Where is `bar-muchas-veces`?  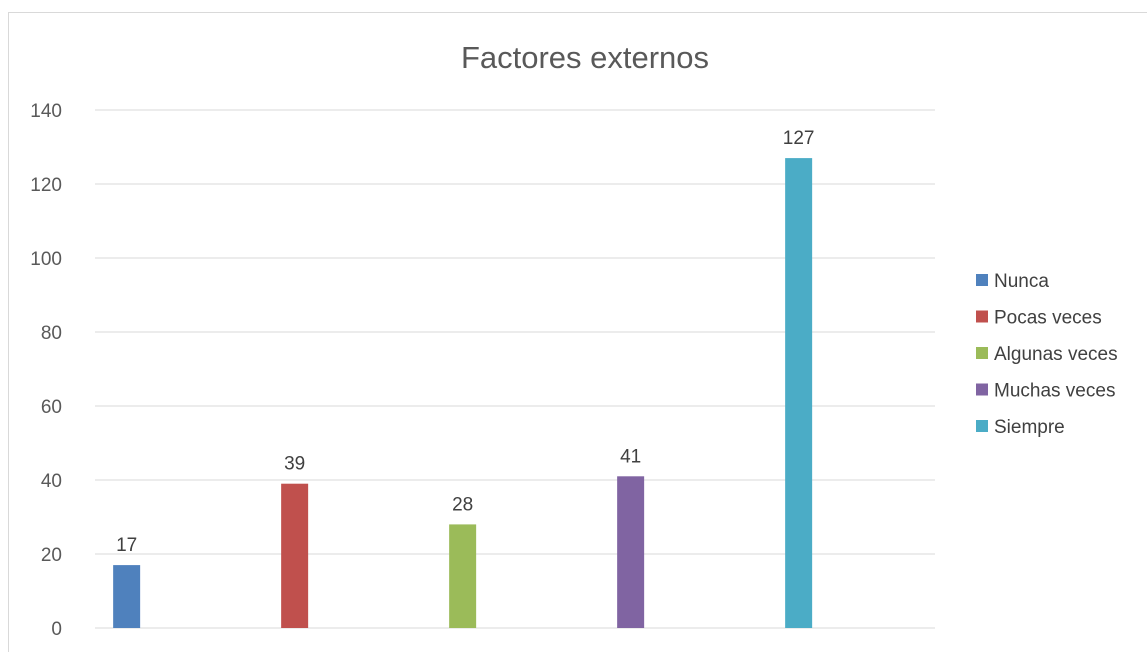 bar-muchas-veces is located at coordinates (631, 552).